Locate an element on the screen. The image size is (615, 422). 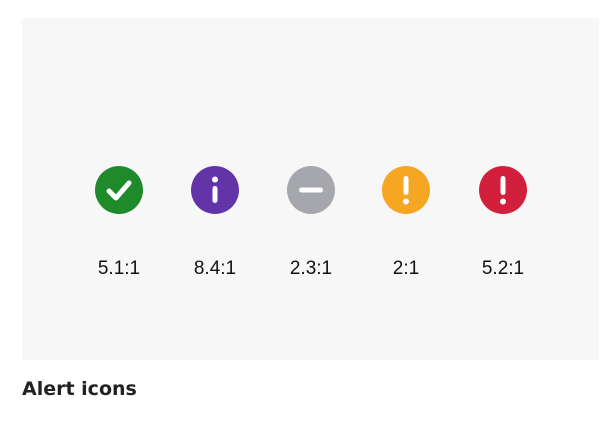
success-contrast-ratio: 5.1:1 is located at coordinates (119, 268).